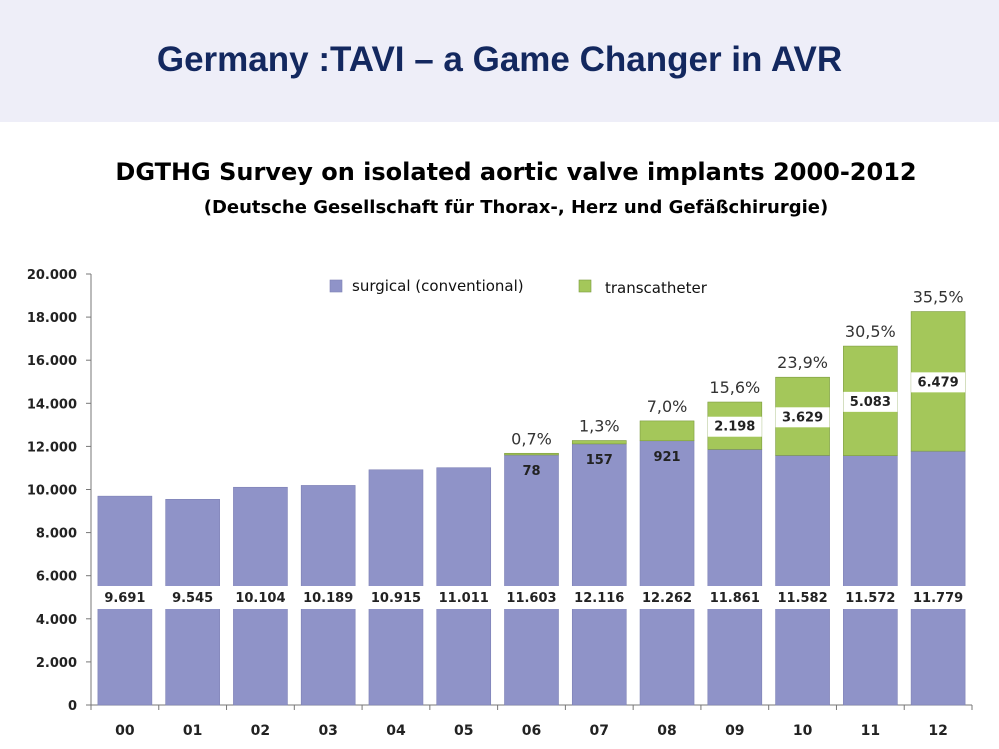  What do you see at coordinates (438, 286) in the screenshot?
I see `legend-label-surgical: surgical (conventional)` at bounding box center [438, 286].